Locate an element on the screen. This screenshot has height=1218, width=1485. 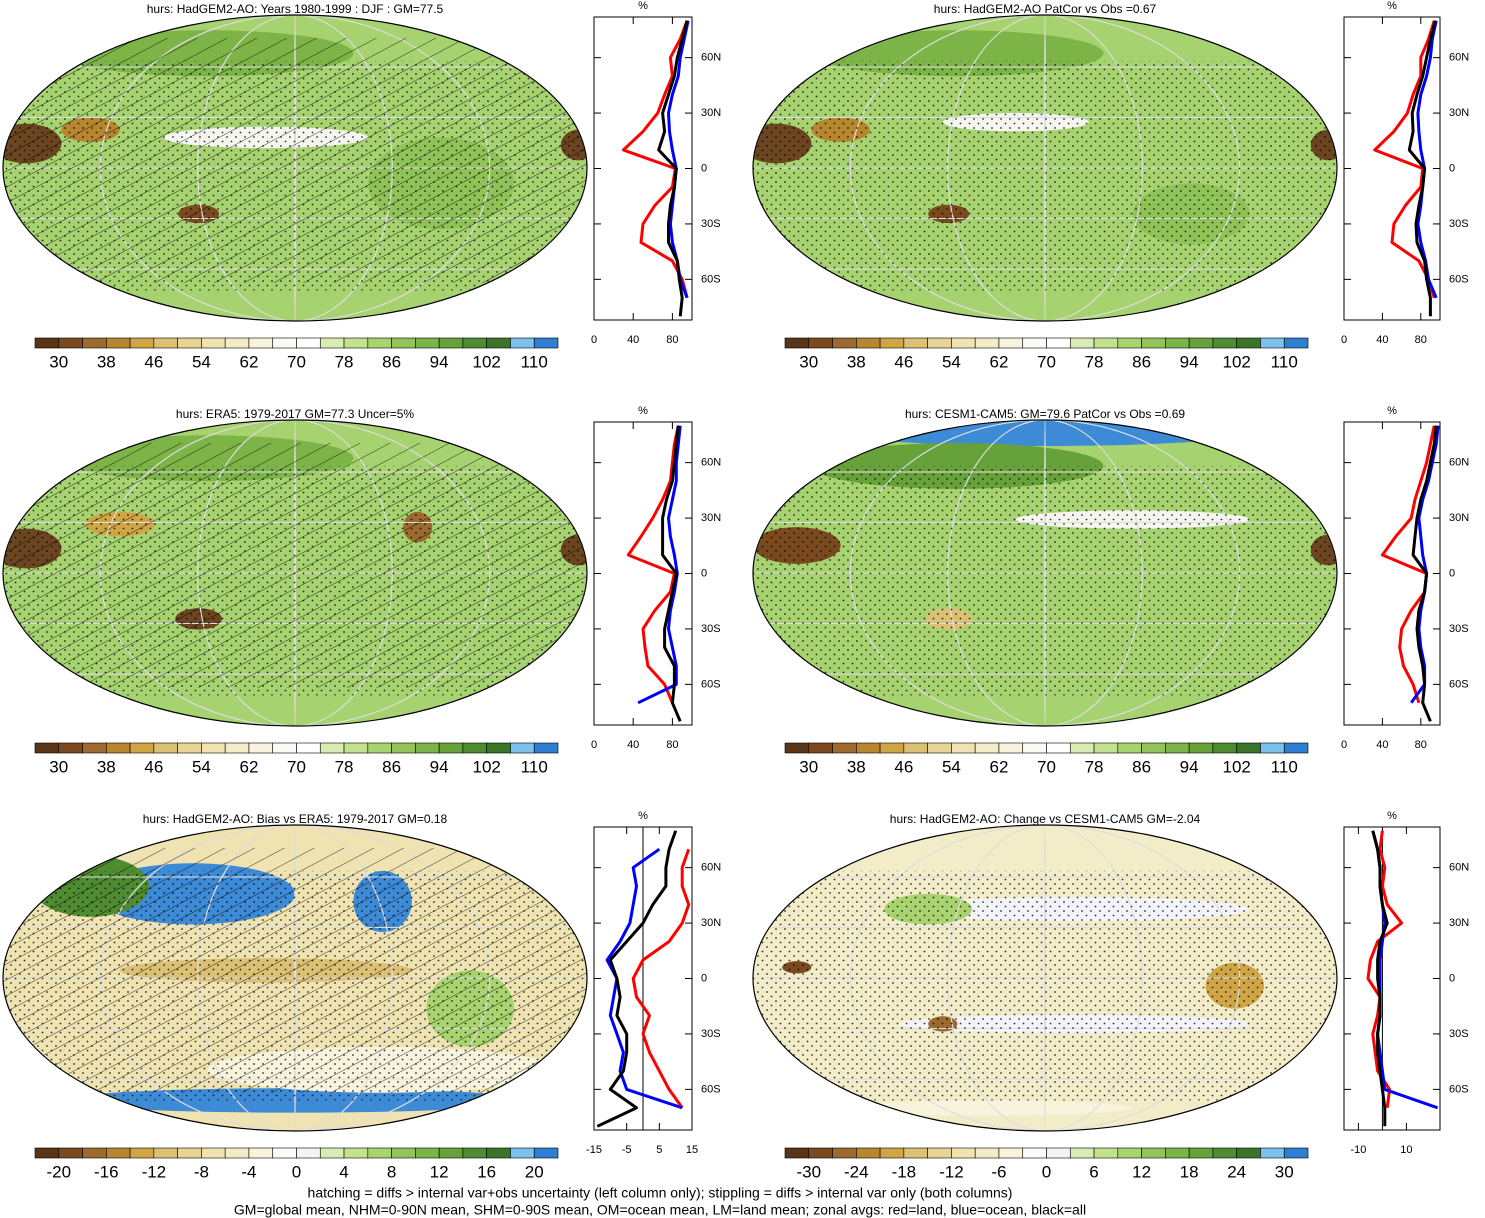
colorbar-label: 62 is located at coordinates (998, 766).